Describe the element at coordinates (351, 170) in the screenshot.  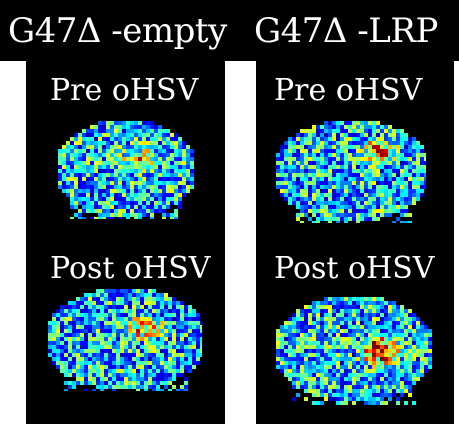
I see `pre-scan-lrp` at that location.